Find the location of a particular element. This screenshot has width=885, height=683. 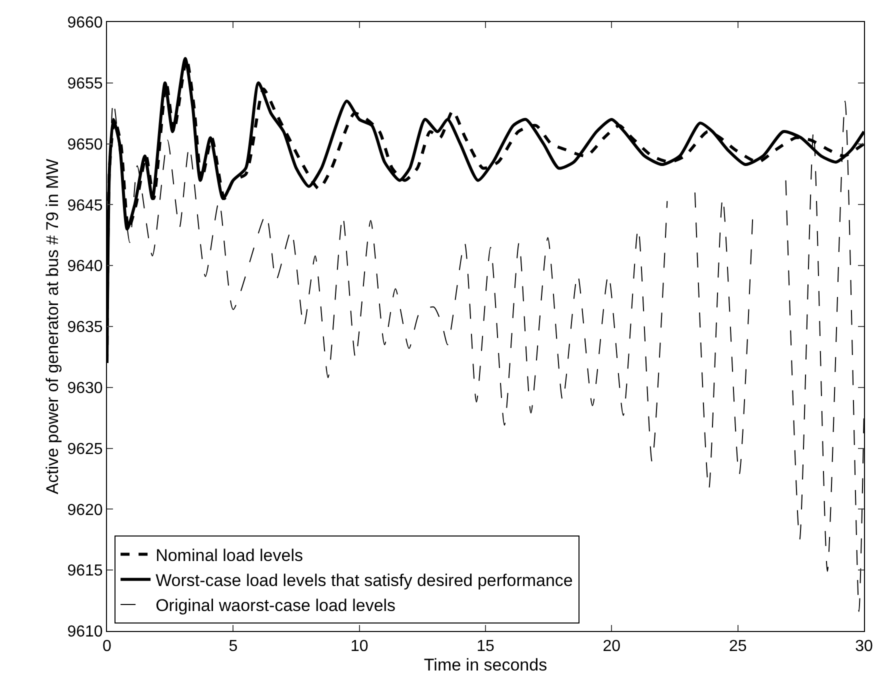

x-tick-label: 15 is located at coordinates (485, 647).